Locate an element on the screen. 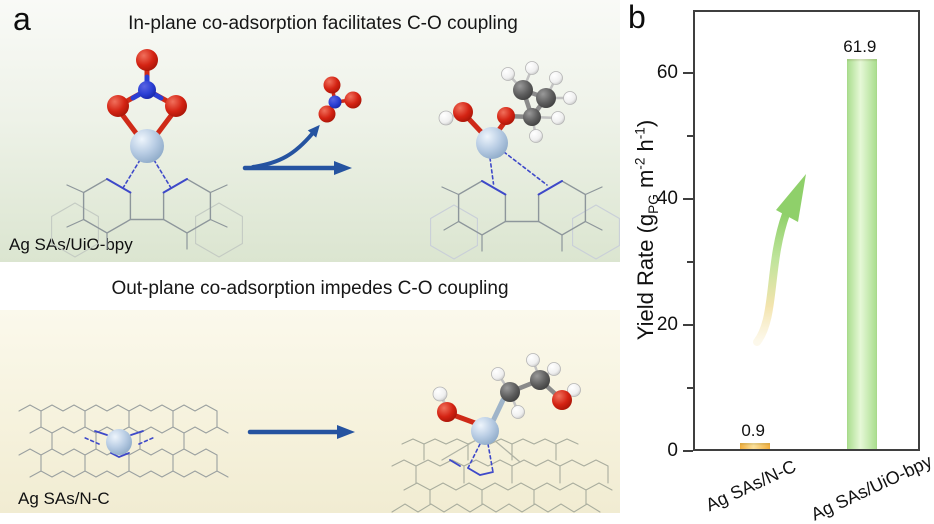  panel-b-label: b is located at coordinates (637, 17).